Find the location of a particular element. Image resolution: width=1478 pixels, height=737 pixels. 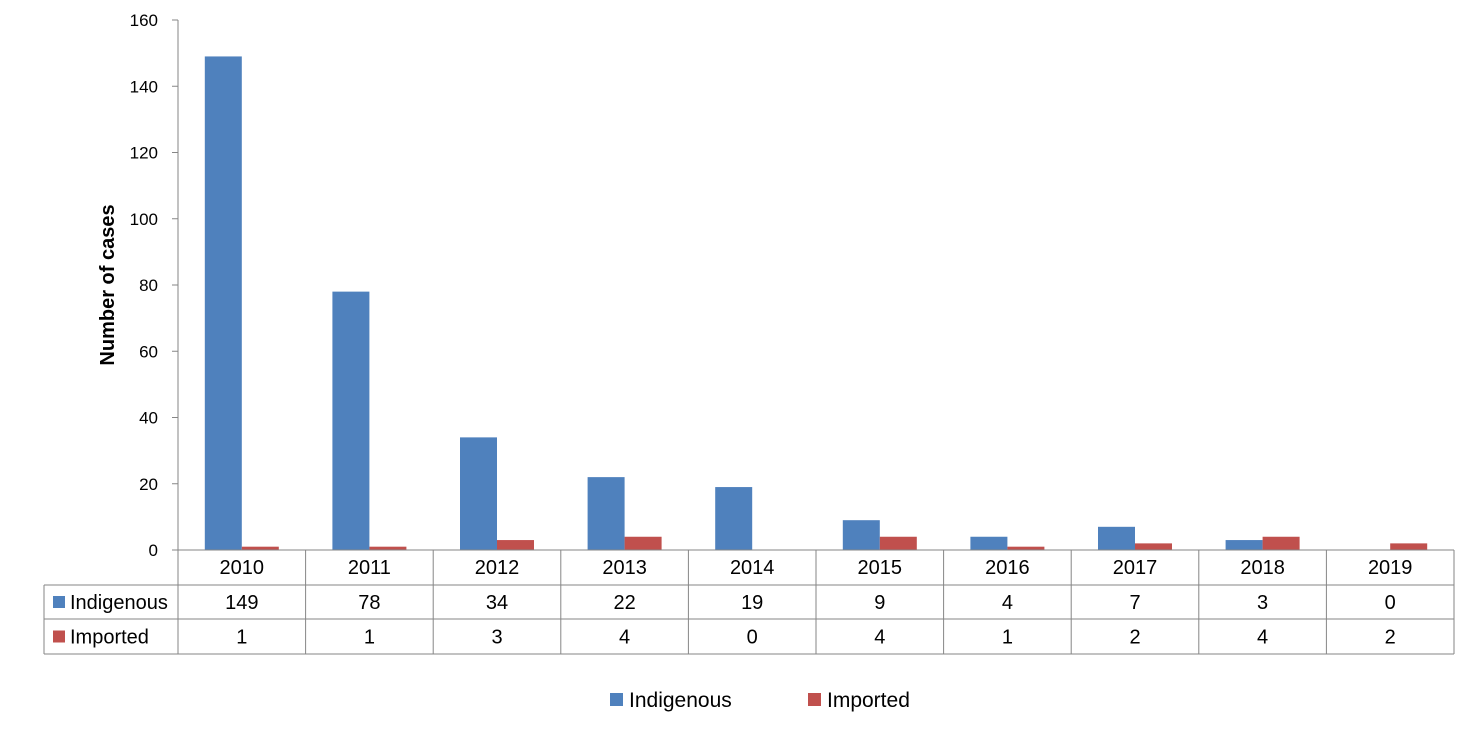

bar-indigenous-2016 is located at coordinates (989, 543).